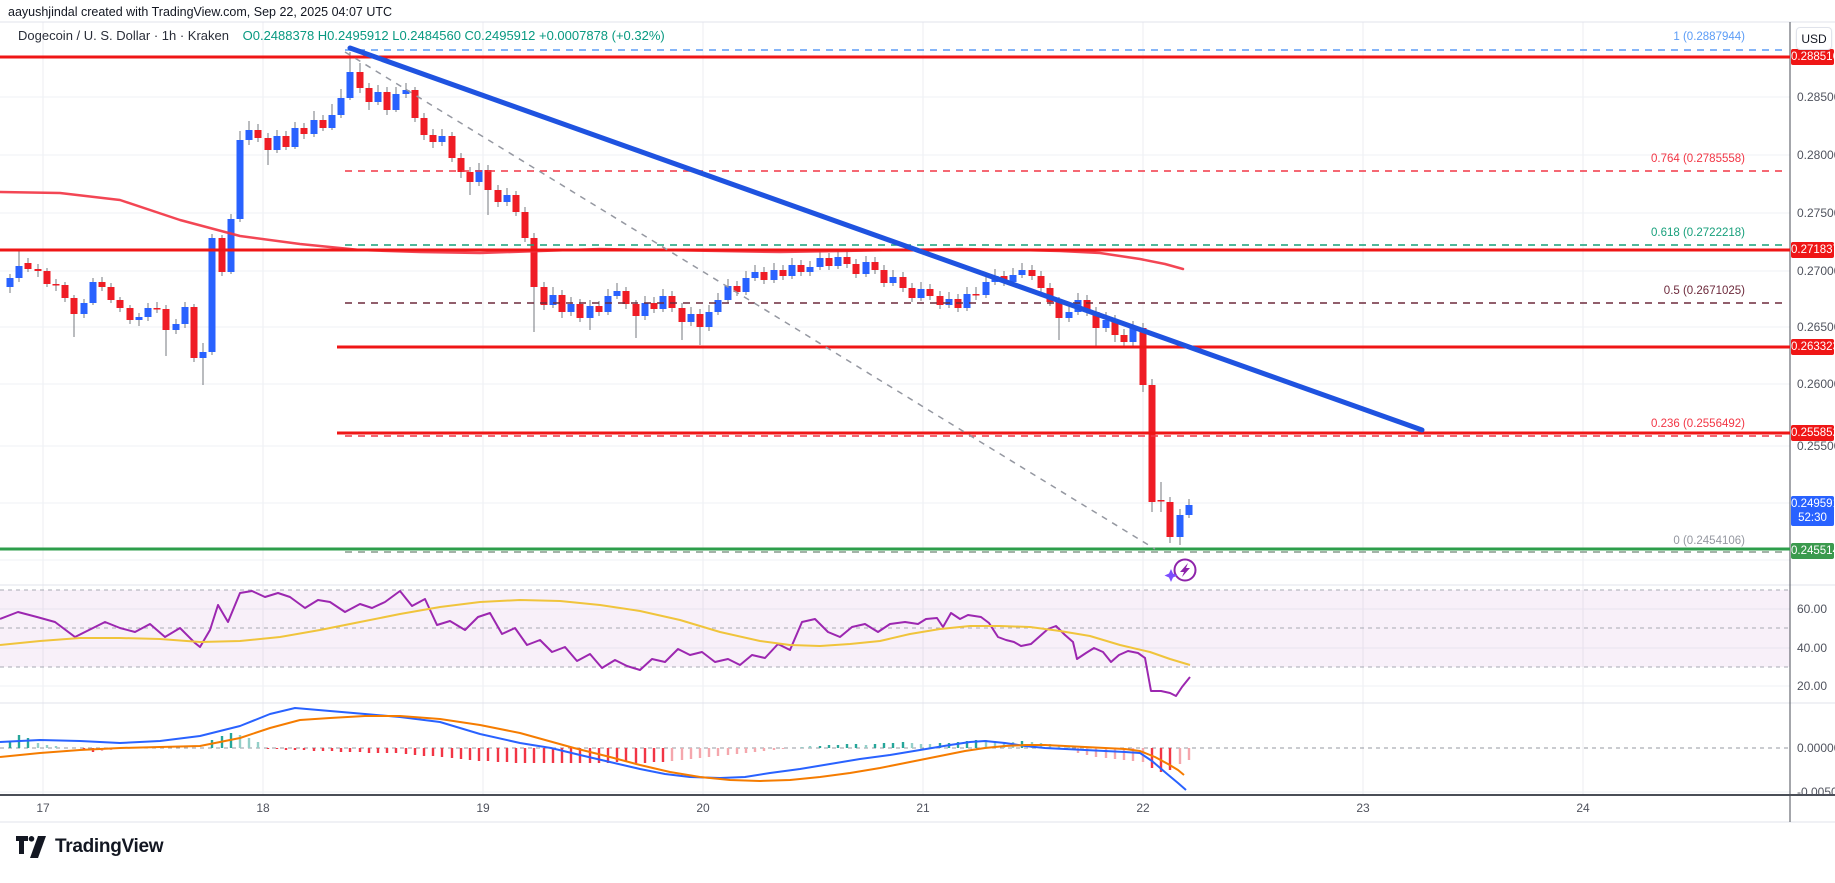  I want to click on rsi-line, so click(595, 643).